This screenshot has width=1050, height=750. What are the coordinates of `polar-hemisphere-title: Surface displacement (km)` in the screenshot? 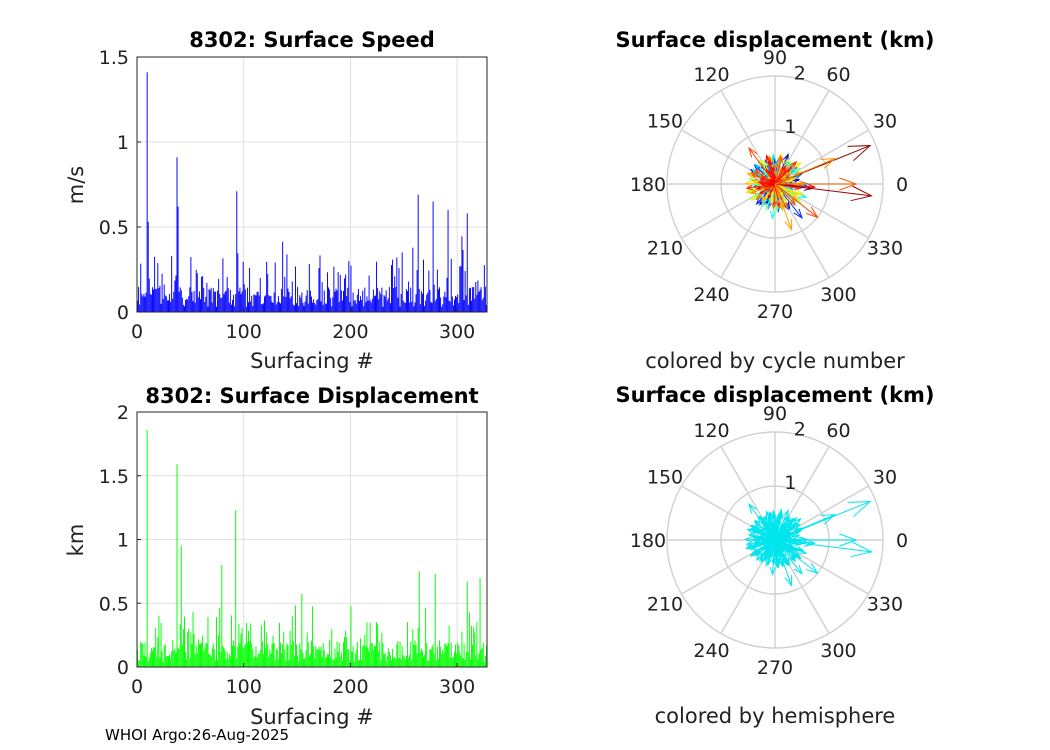 It's located at (774, 395).